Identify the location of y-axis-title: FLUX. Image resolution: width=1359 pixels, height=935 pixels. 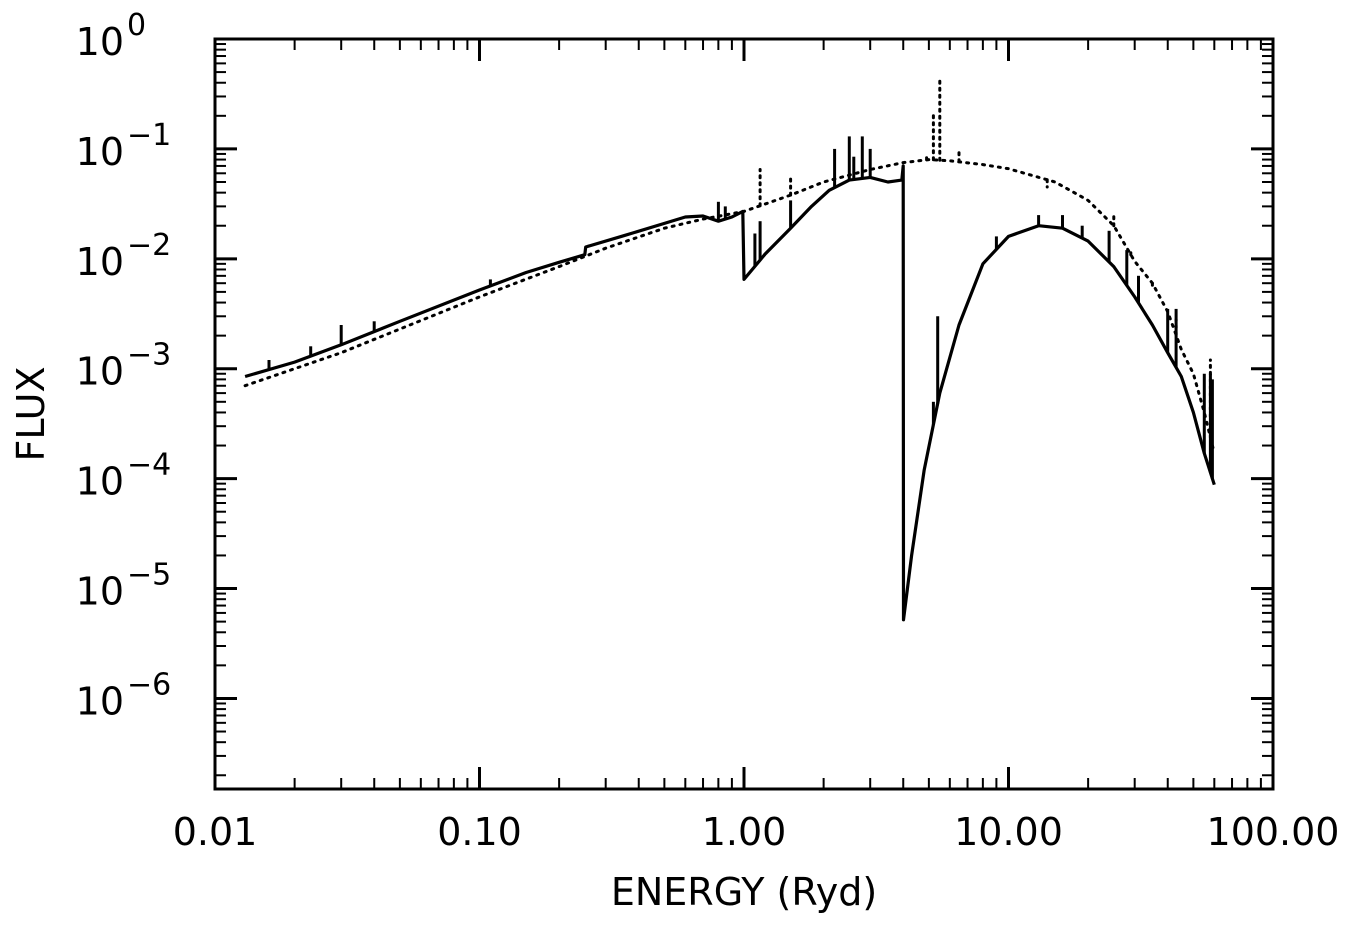
(31, 414).